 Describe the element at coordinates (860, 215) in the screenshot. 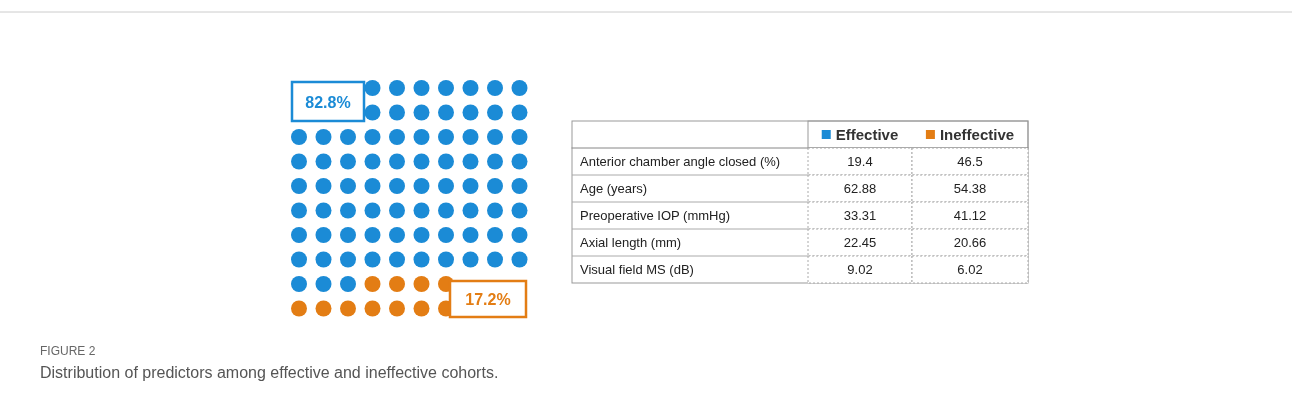

I see `data-label: 33.31` at that location.